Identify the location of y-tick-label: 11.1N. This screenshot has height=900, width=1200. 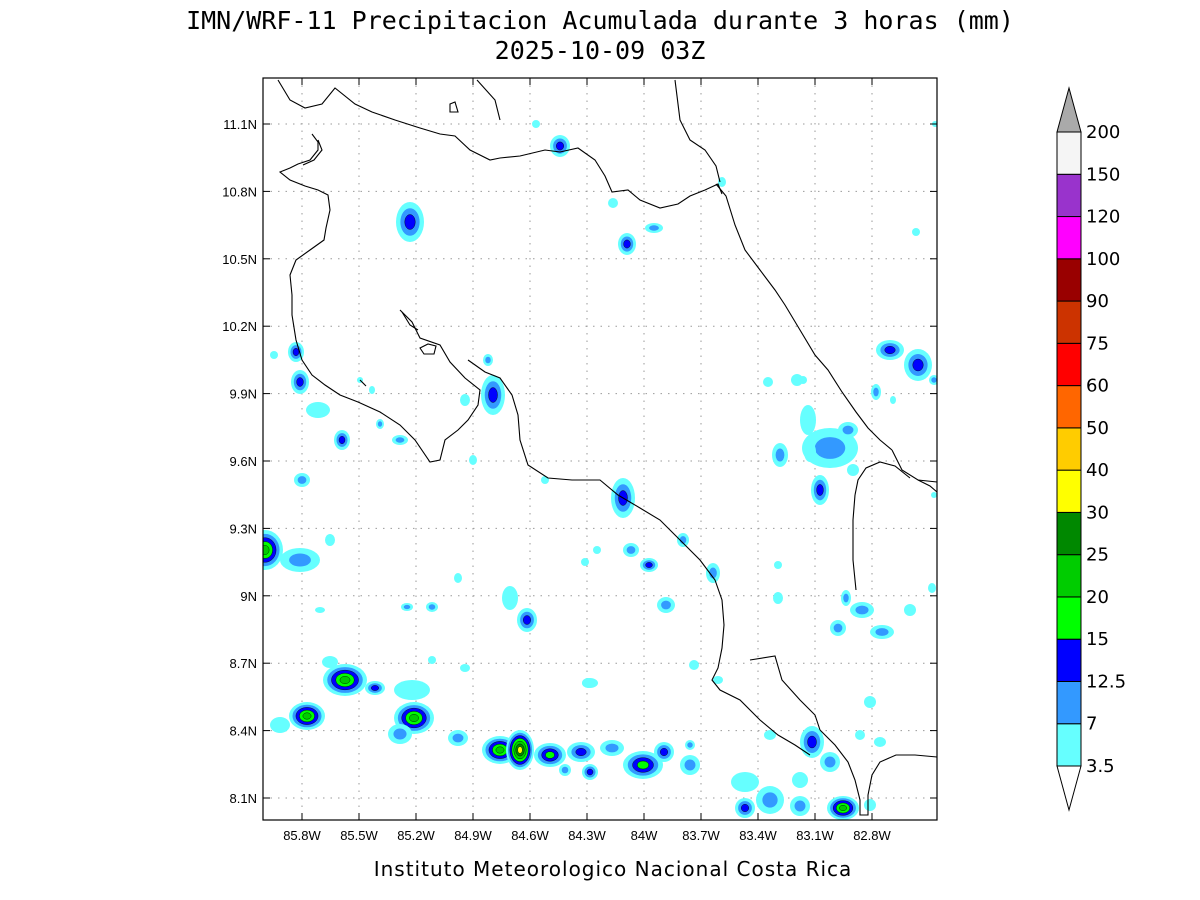
(240, 124).